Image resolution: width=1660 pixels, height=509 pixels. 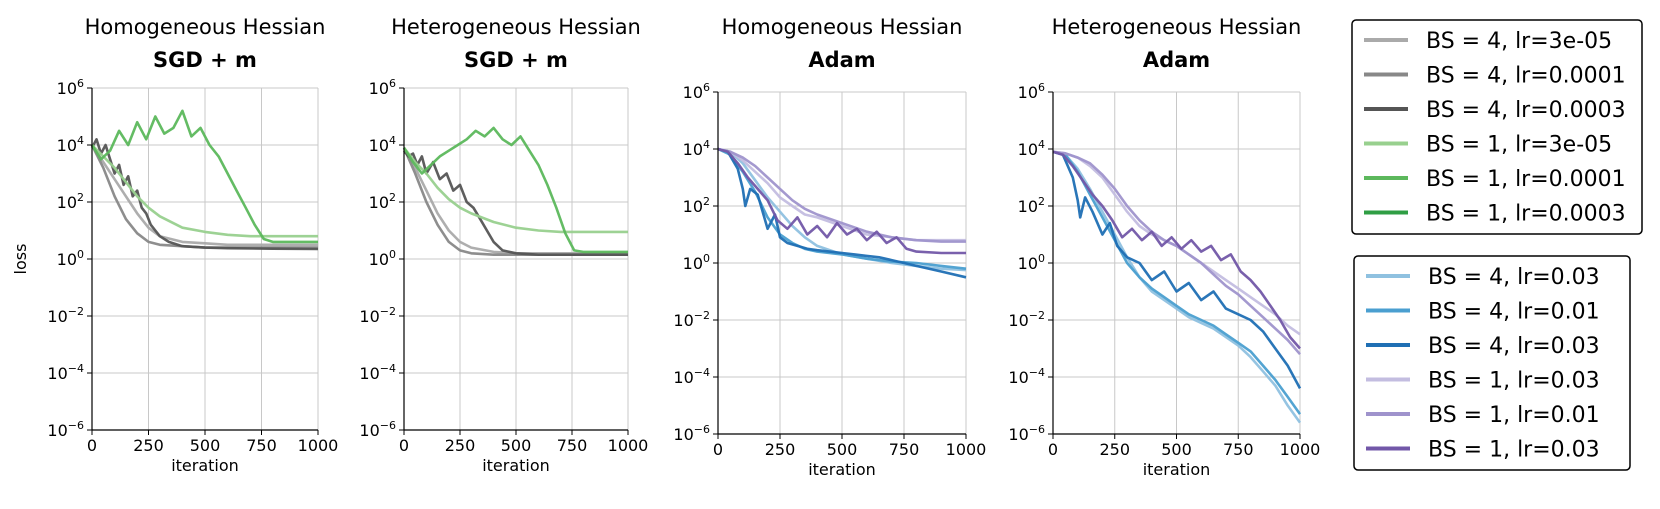 What do you see at coordinates (1519, 145) in the screenshot?
I see `legend-label: BS = 1, lr=3e-05` at bounding box center [1519, 145].